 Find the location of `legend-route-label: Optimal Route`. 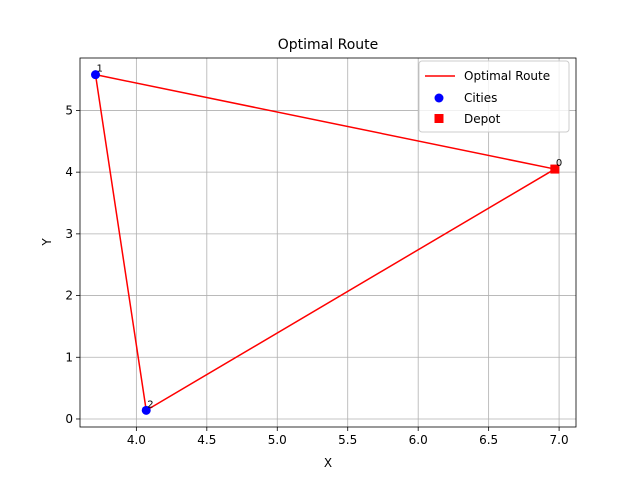

legend-route-label: Optimal Route is located at coordinates (507, 76).